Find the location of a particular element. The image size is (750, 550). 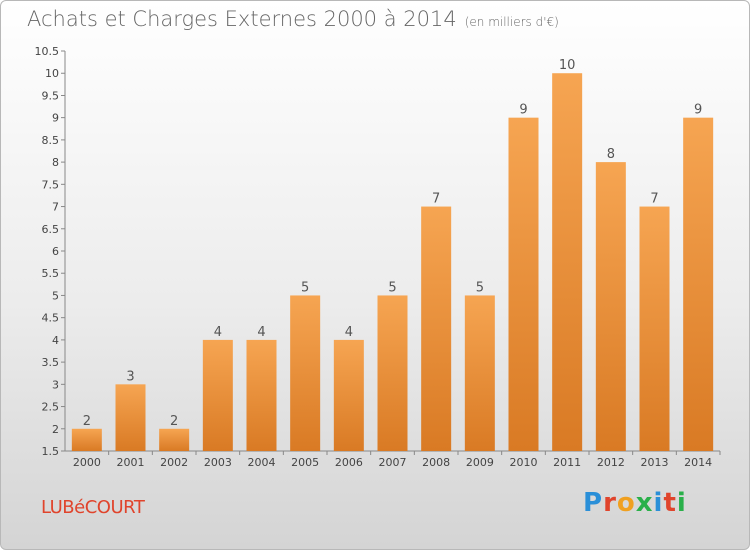

x-tick-label: 2002 is located at coordinates (174, 462).